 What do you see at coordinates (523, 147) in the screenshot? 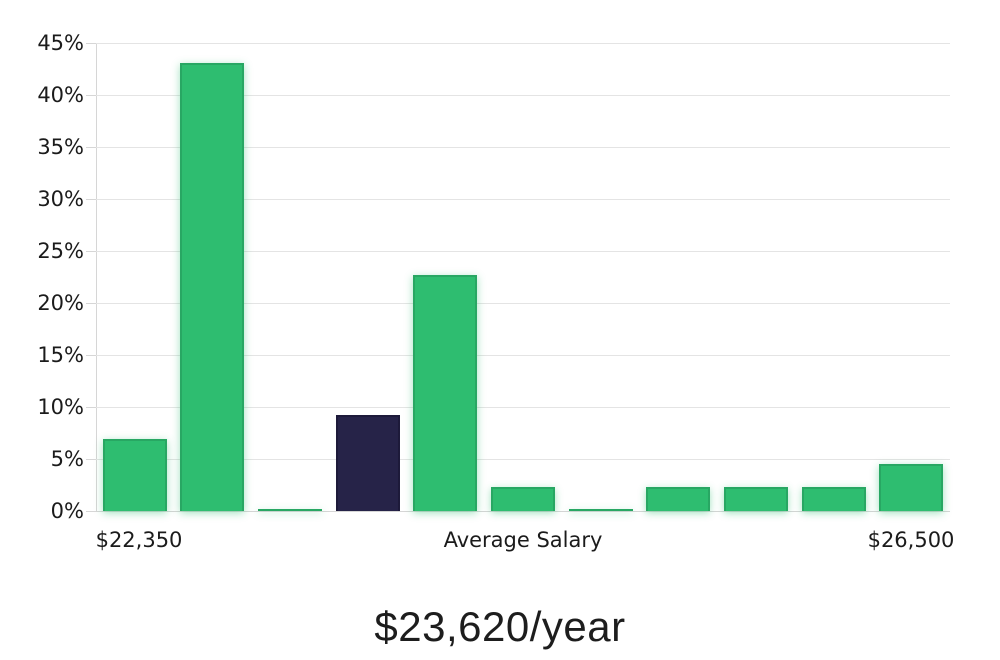
I see `gridline-35pct` at bounding box center [523, 147].